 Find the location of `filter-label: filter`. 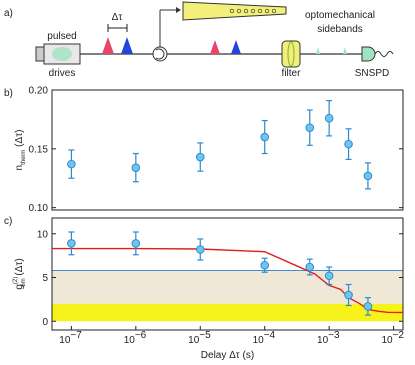

filter-label: filter is located at coordinates (292, 73).